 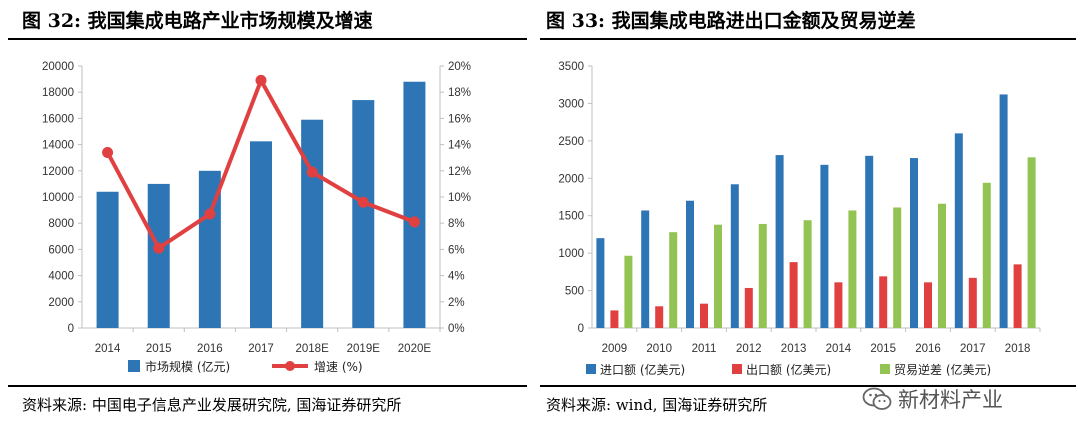 I want to click on y-tick-label: 16000, so click(x=58, y=119).